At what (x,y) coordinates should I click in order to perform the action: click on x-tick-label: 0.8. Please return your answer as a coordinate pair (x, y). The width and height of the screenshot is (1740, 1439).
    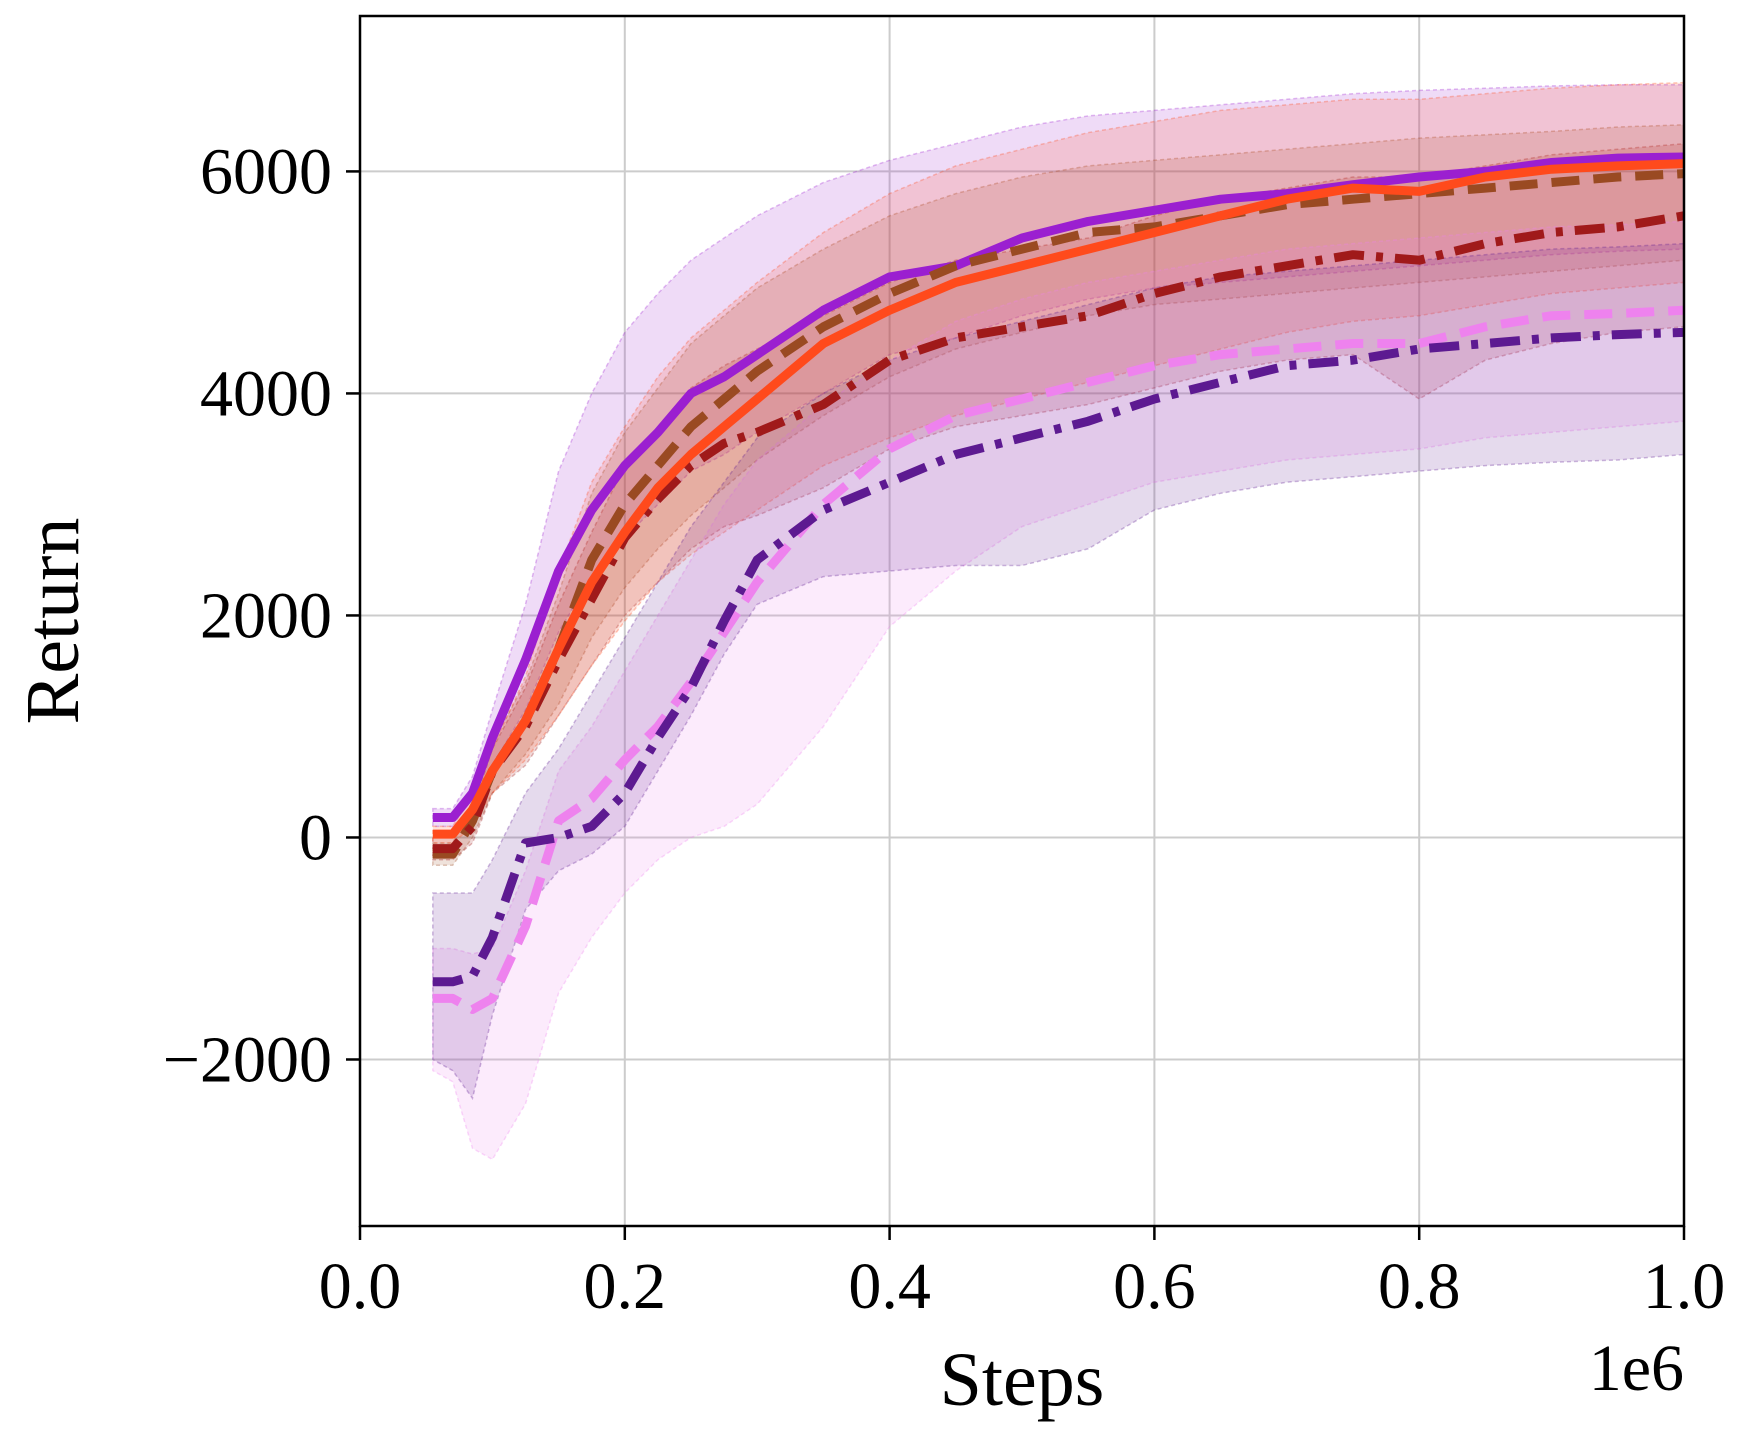
    Looking at the image, I should click on (1419, 1286).